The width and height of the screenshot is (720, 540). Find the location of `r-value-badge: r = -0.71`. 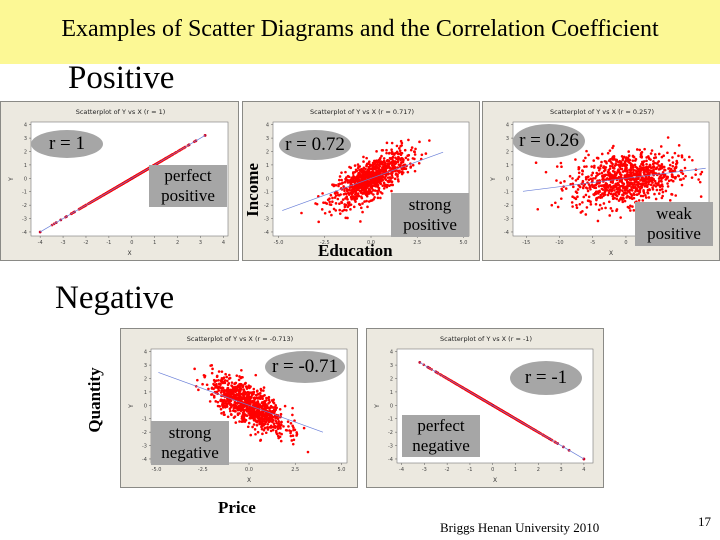

r-value-badge: r = -0.71 is located at coordinates (305, 367).